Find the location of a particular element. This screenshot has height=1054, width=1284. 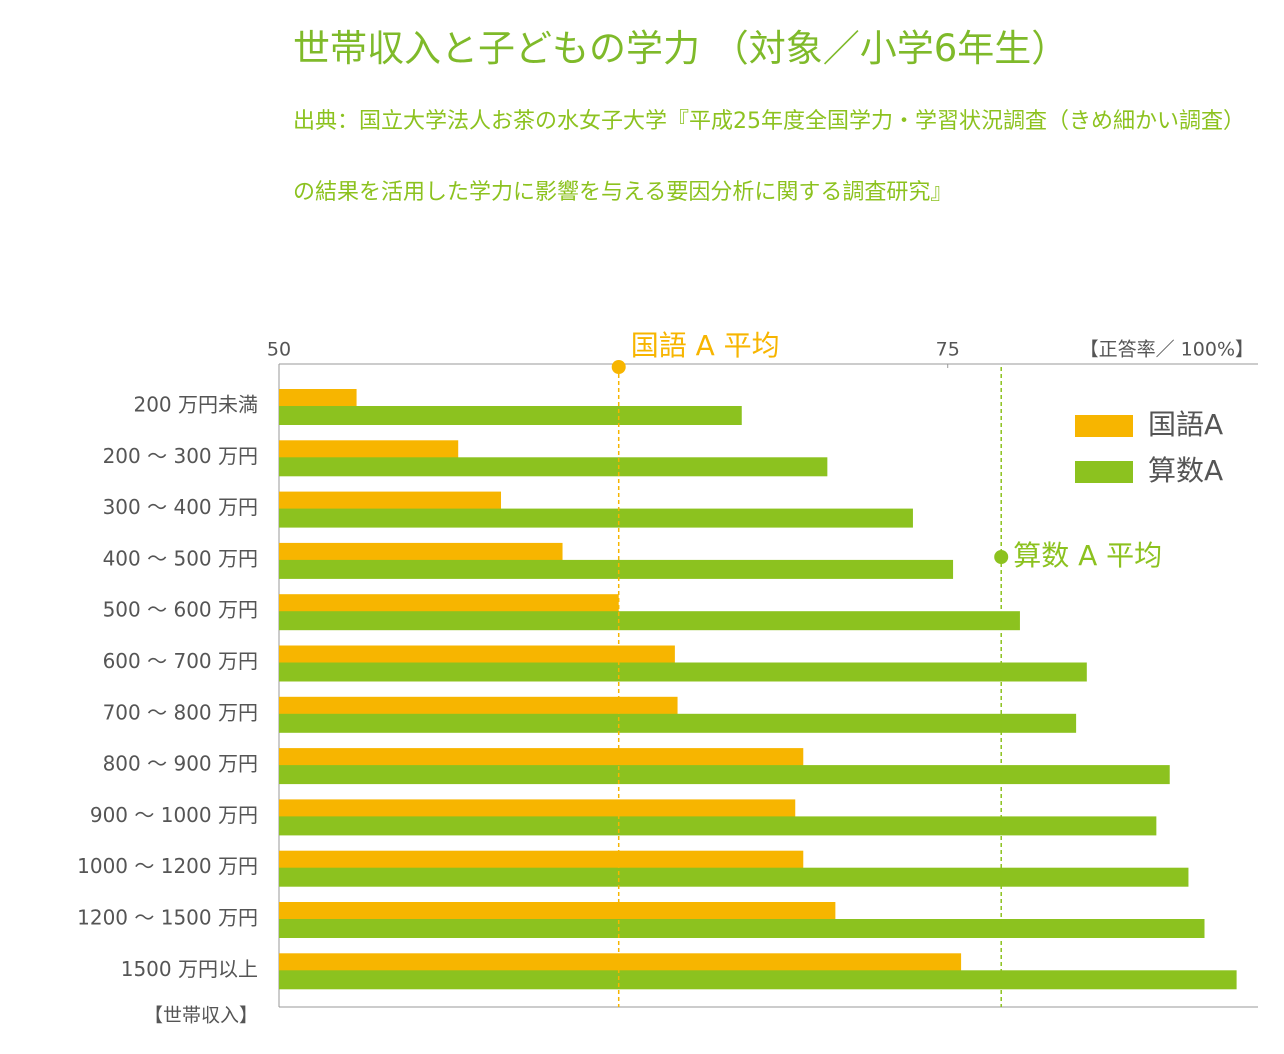

y-tick-label: 800 〜 900 万円 is located at coordinates (180, 764).